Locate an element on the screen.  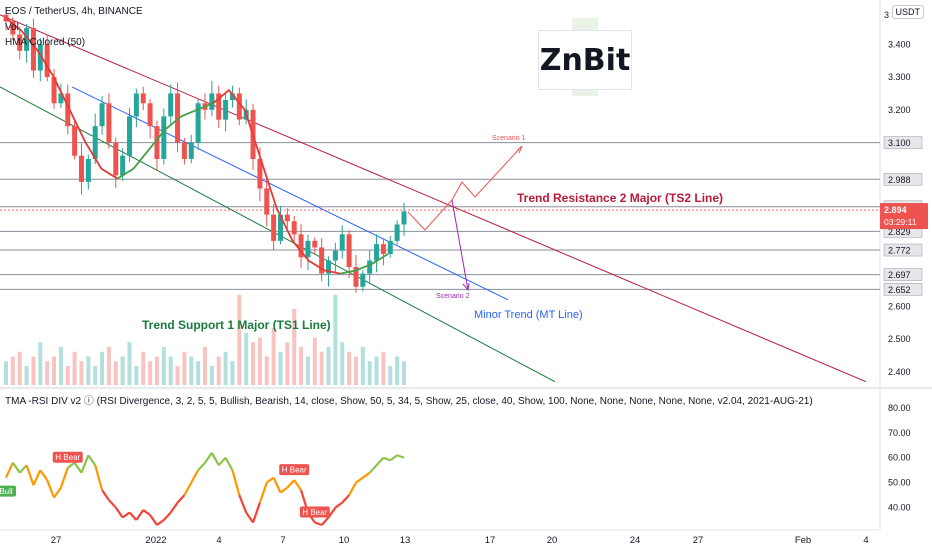
price-countdown: 03:29:11 is located at coordinates (900, 222).